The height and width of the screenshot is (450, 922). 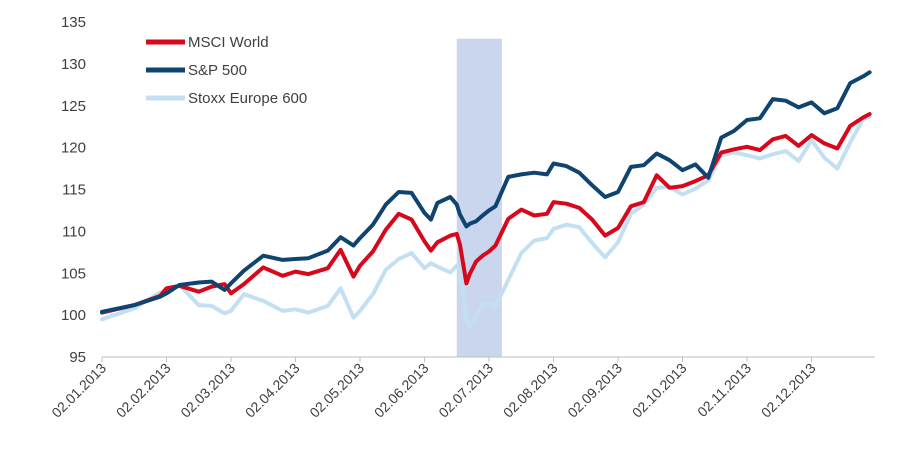 What do you see at coordinates (217, 70) in the screenshot?
I see `legend-label: S&P 500` at bounding box center [217, 70].